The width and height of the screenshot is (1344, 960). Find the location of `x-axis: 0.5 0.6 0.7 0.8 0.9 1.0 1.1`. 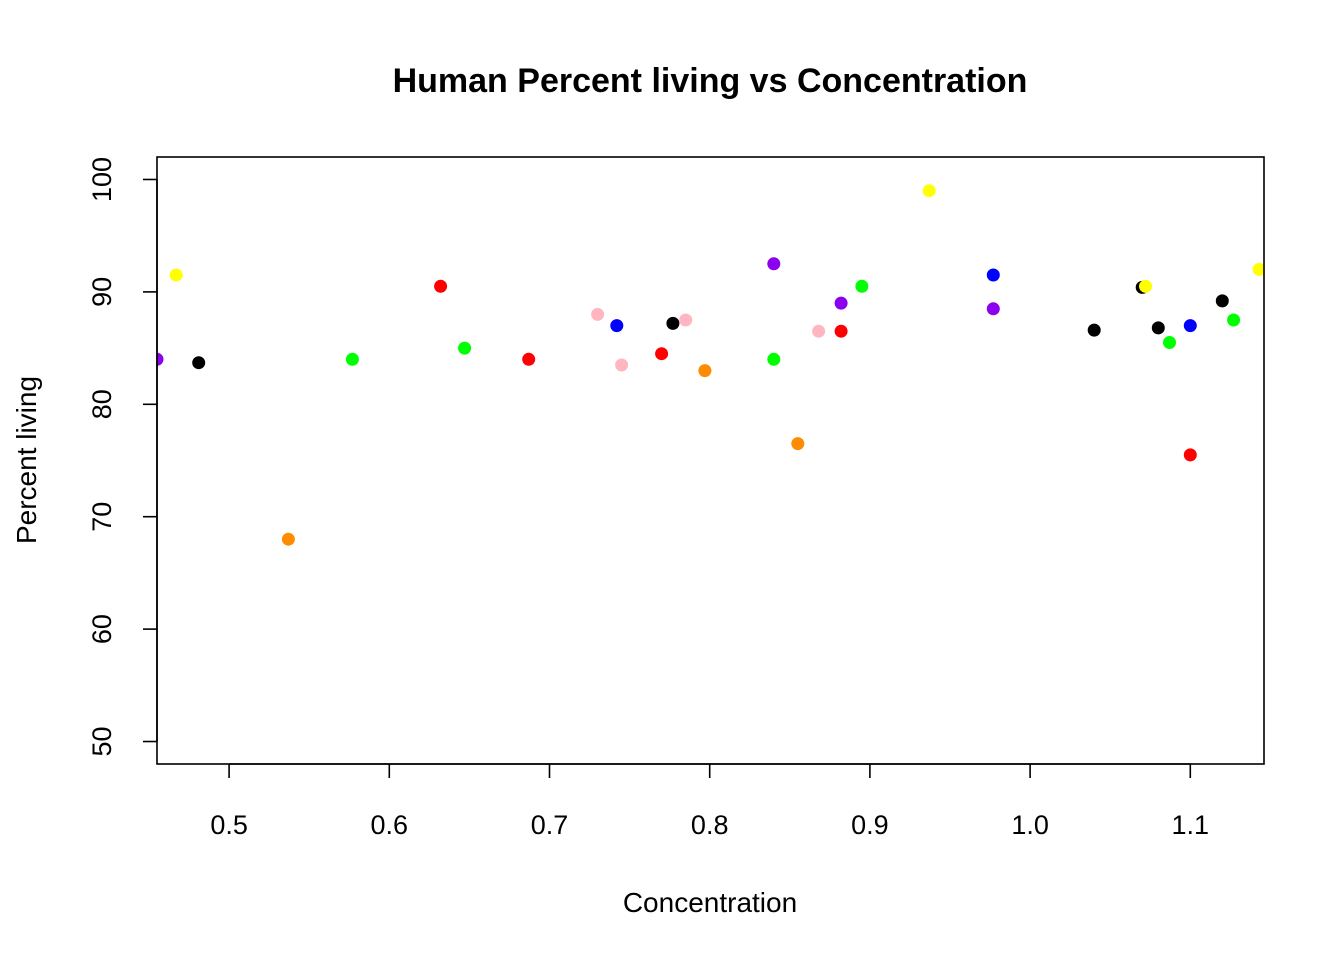

x-axis: 0.5 0.6 0.7 0.8 0.9 1.0 1.1 is located at coordinates (710, 801).